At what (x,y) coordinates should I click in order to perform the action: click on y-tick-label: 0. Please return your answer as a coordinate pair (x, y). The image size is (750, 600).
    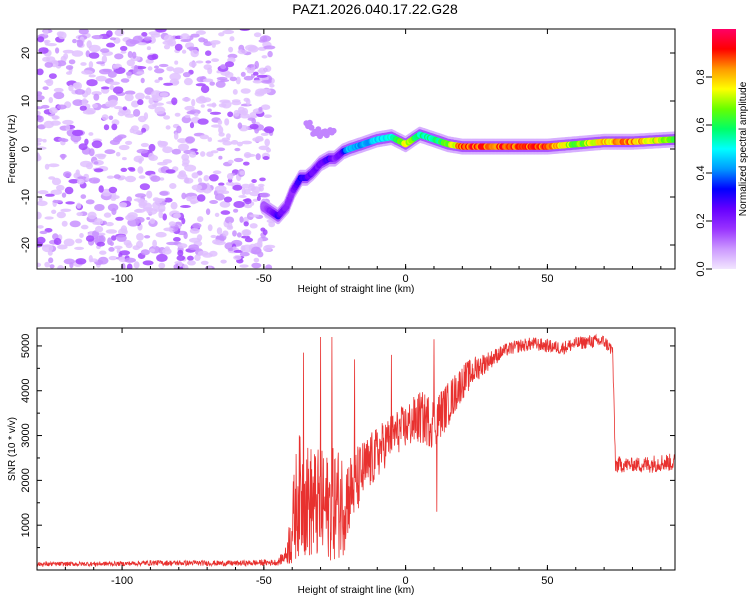
    Looking at the image, I should click on (26, 149).